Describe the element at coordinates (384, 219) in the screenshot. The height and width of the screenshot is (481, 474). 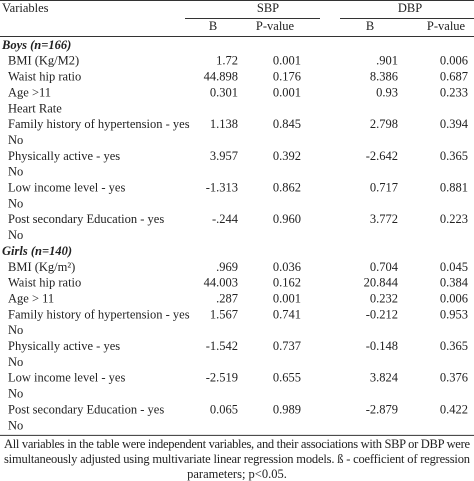
I see `cell: 3.772` at that location.